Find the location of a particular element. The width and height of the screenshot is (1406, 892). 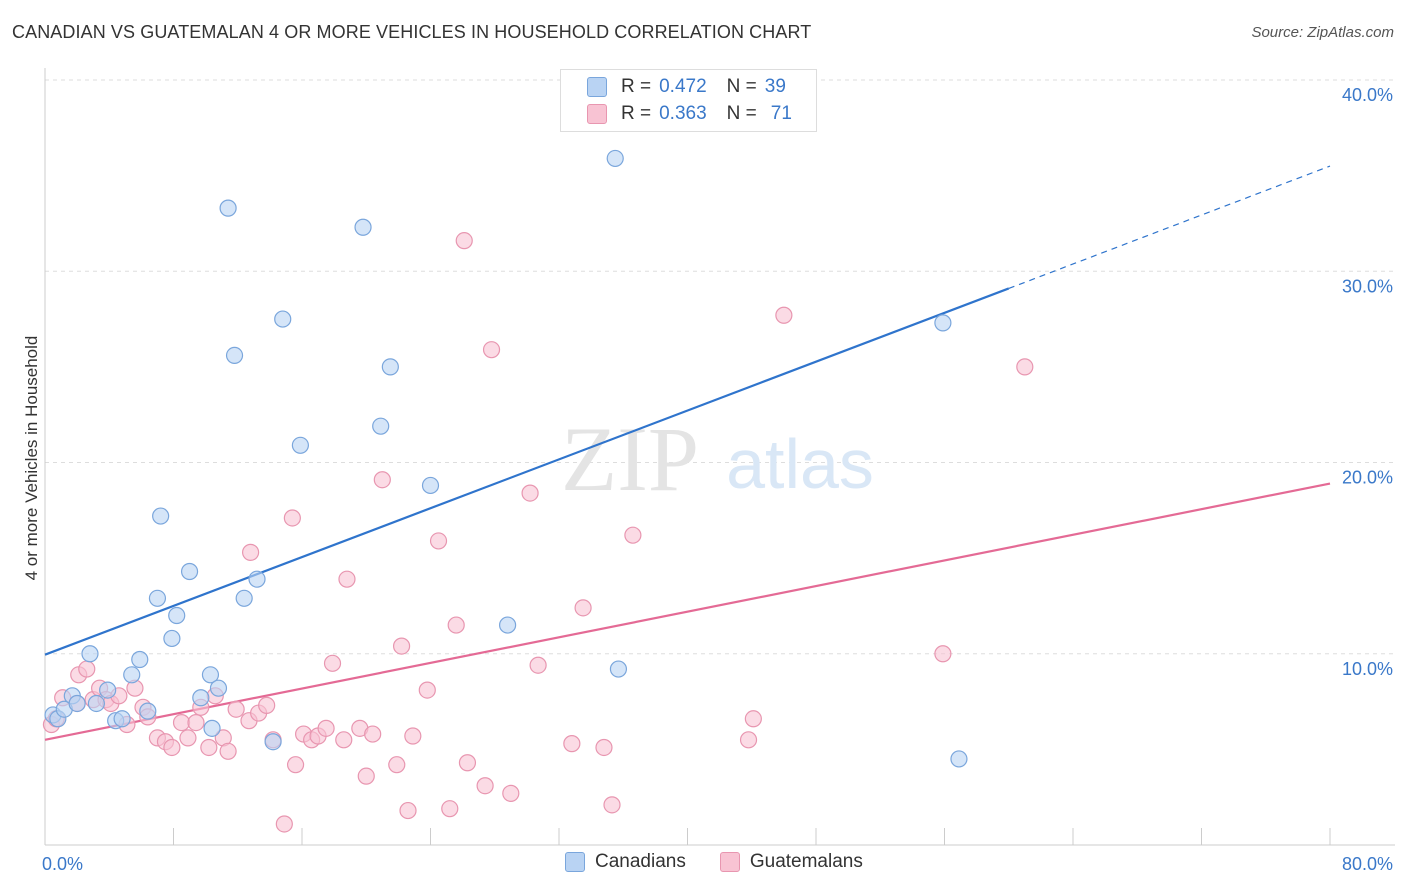

x-tick-label: 80.0% is located at coordinates (1367, 864).